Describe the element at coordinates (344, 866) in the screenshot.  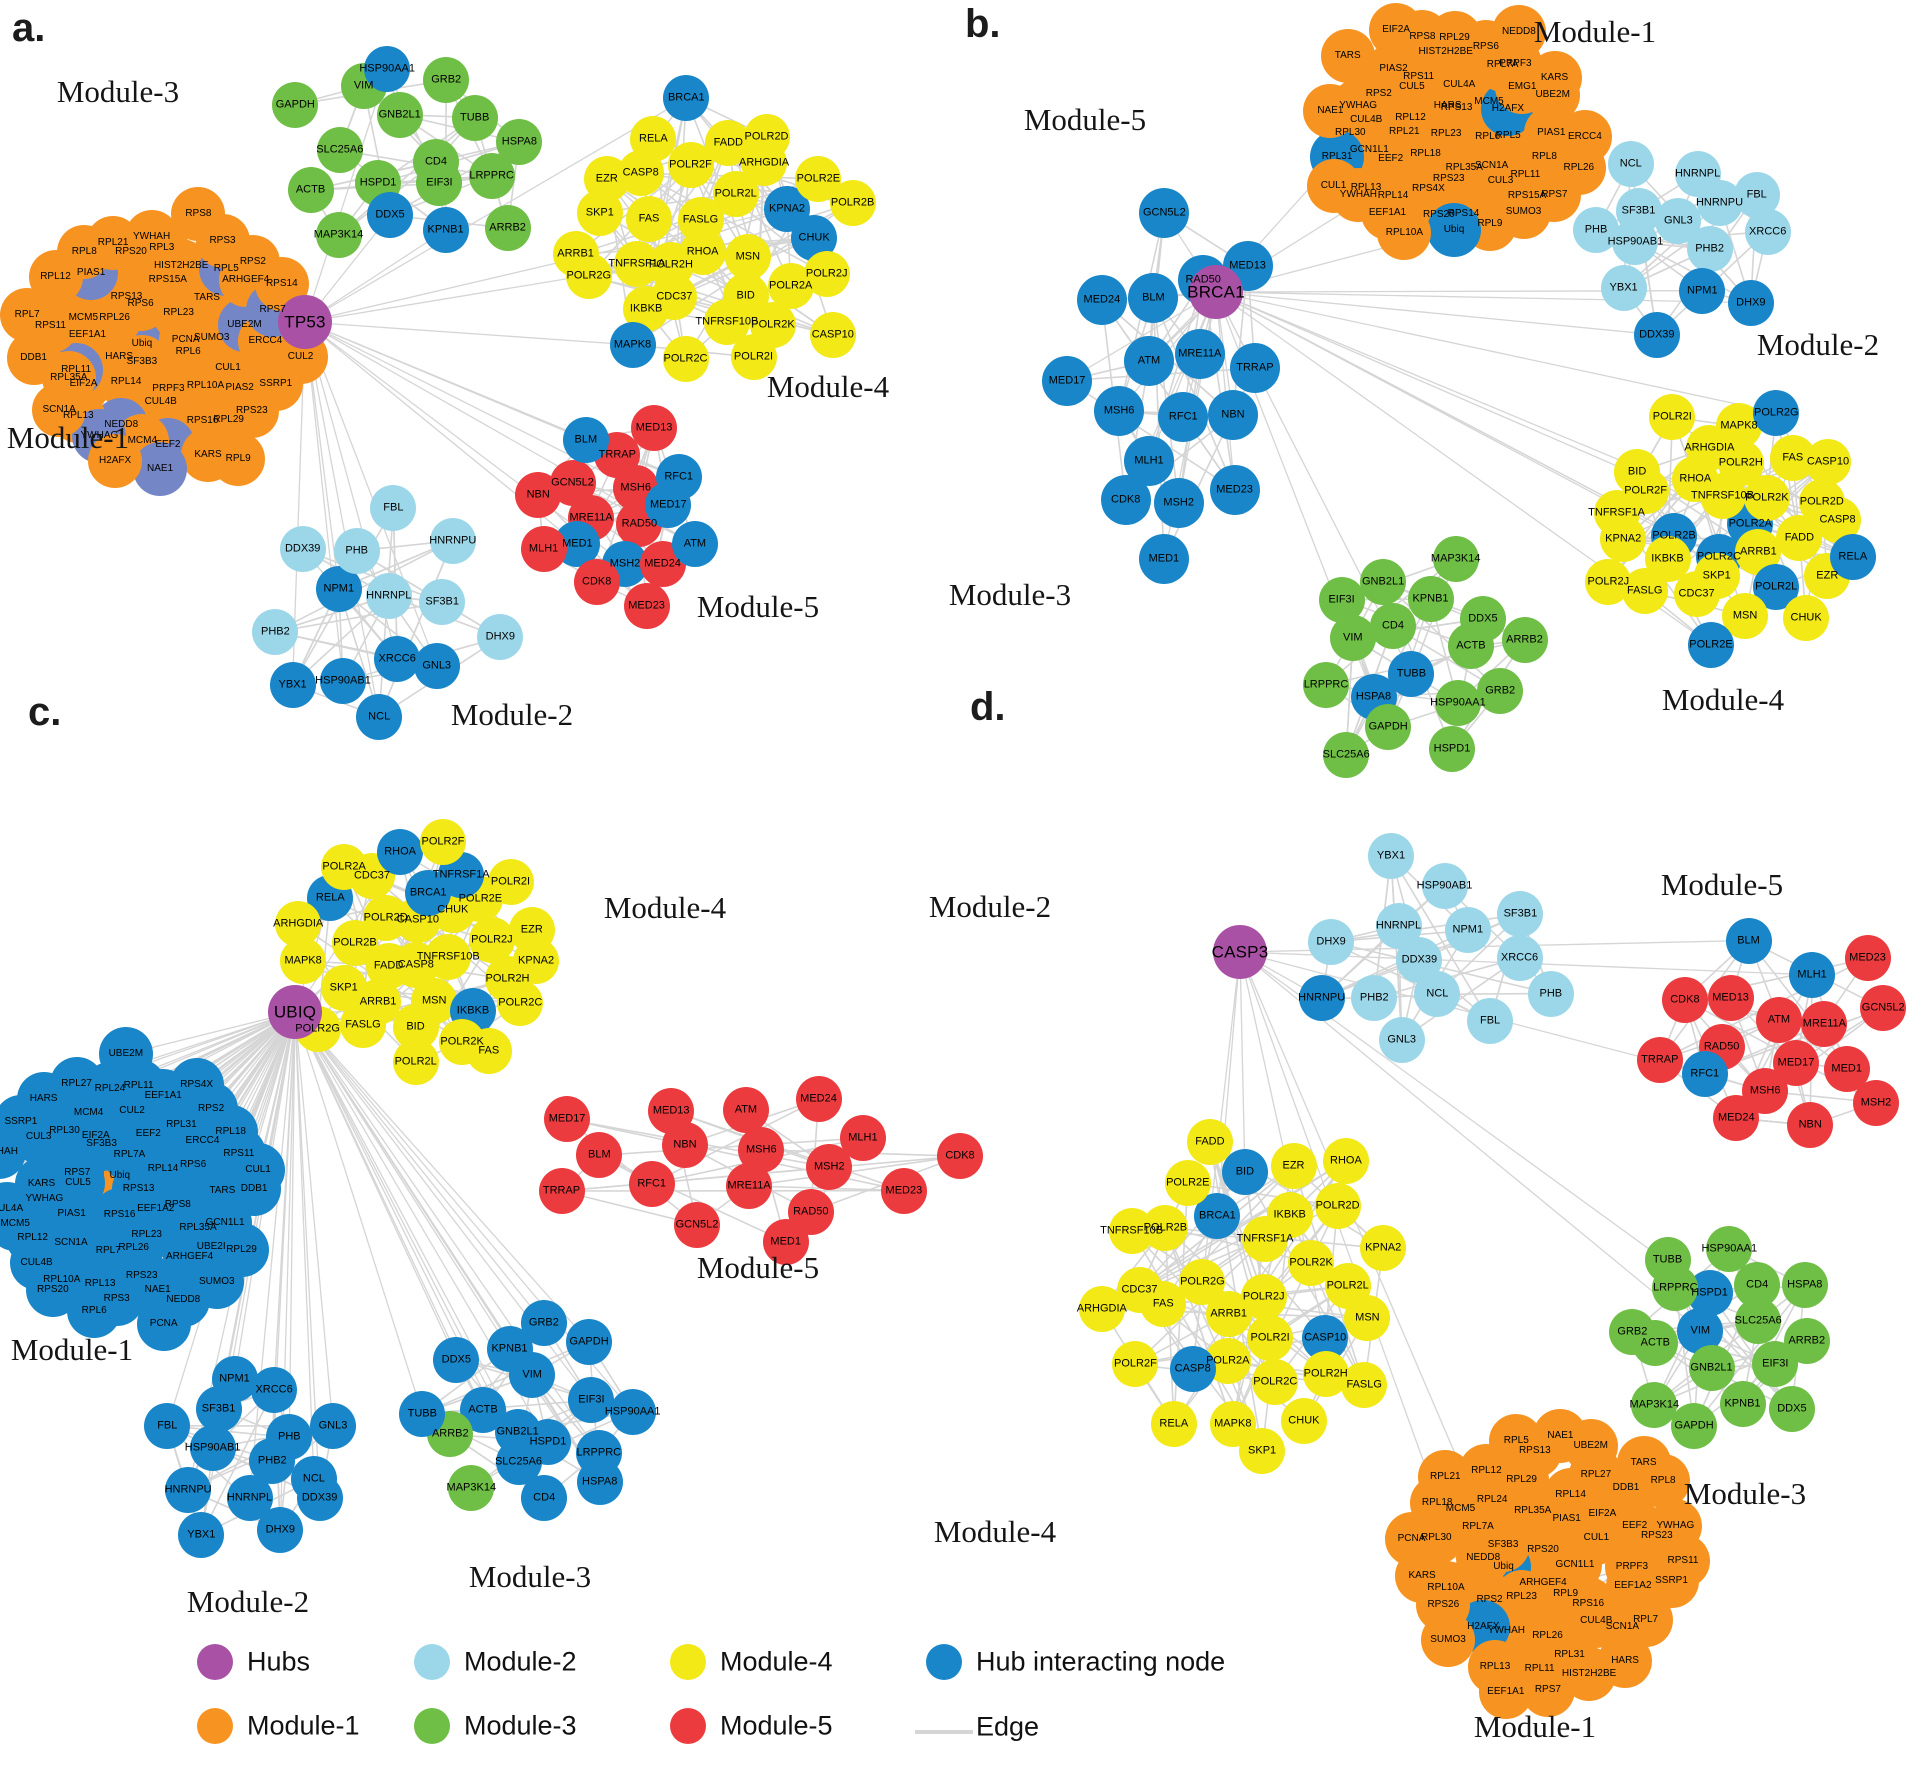
I see `node-POLR2A` at that location.